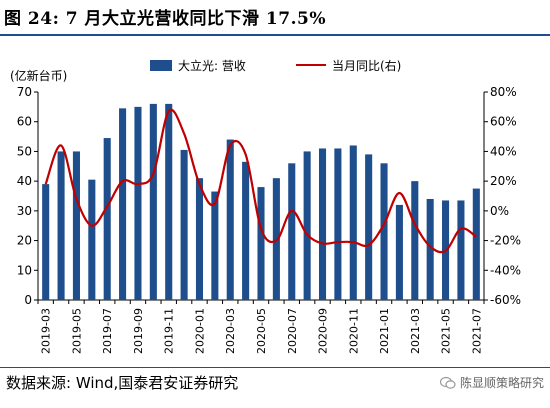  I want to click on x-tick-label: 2020-07, so click(292, 331).